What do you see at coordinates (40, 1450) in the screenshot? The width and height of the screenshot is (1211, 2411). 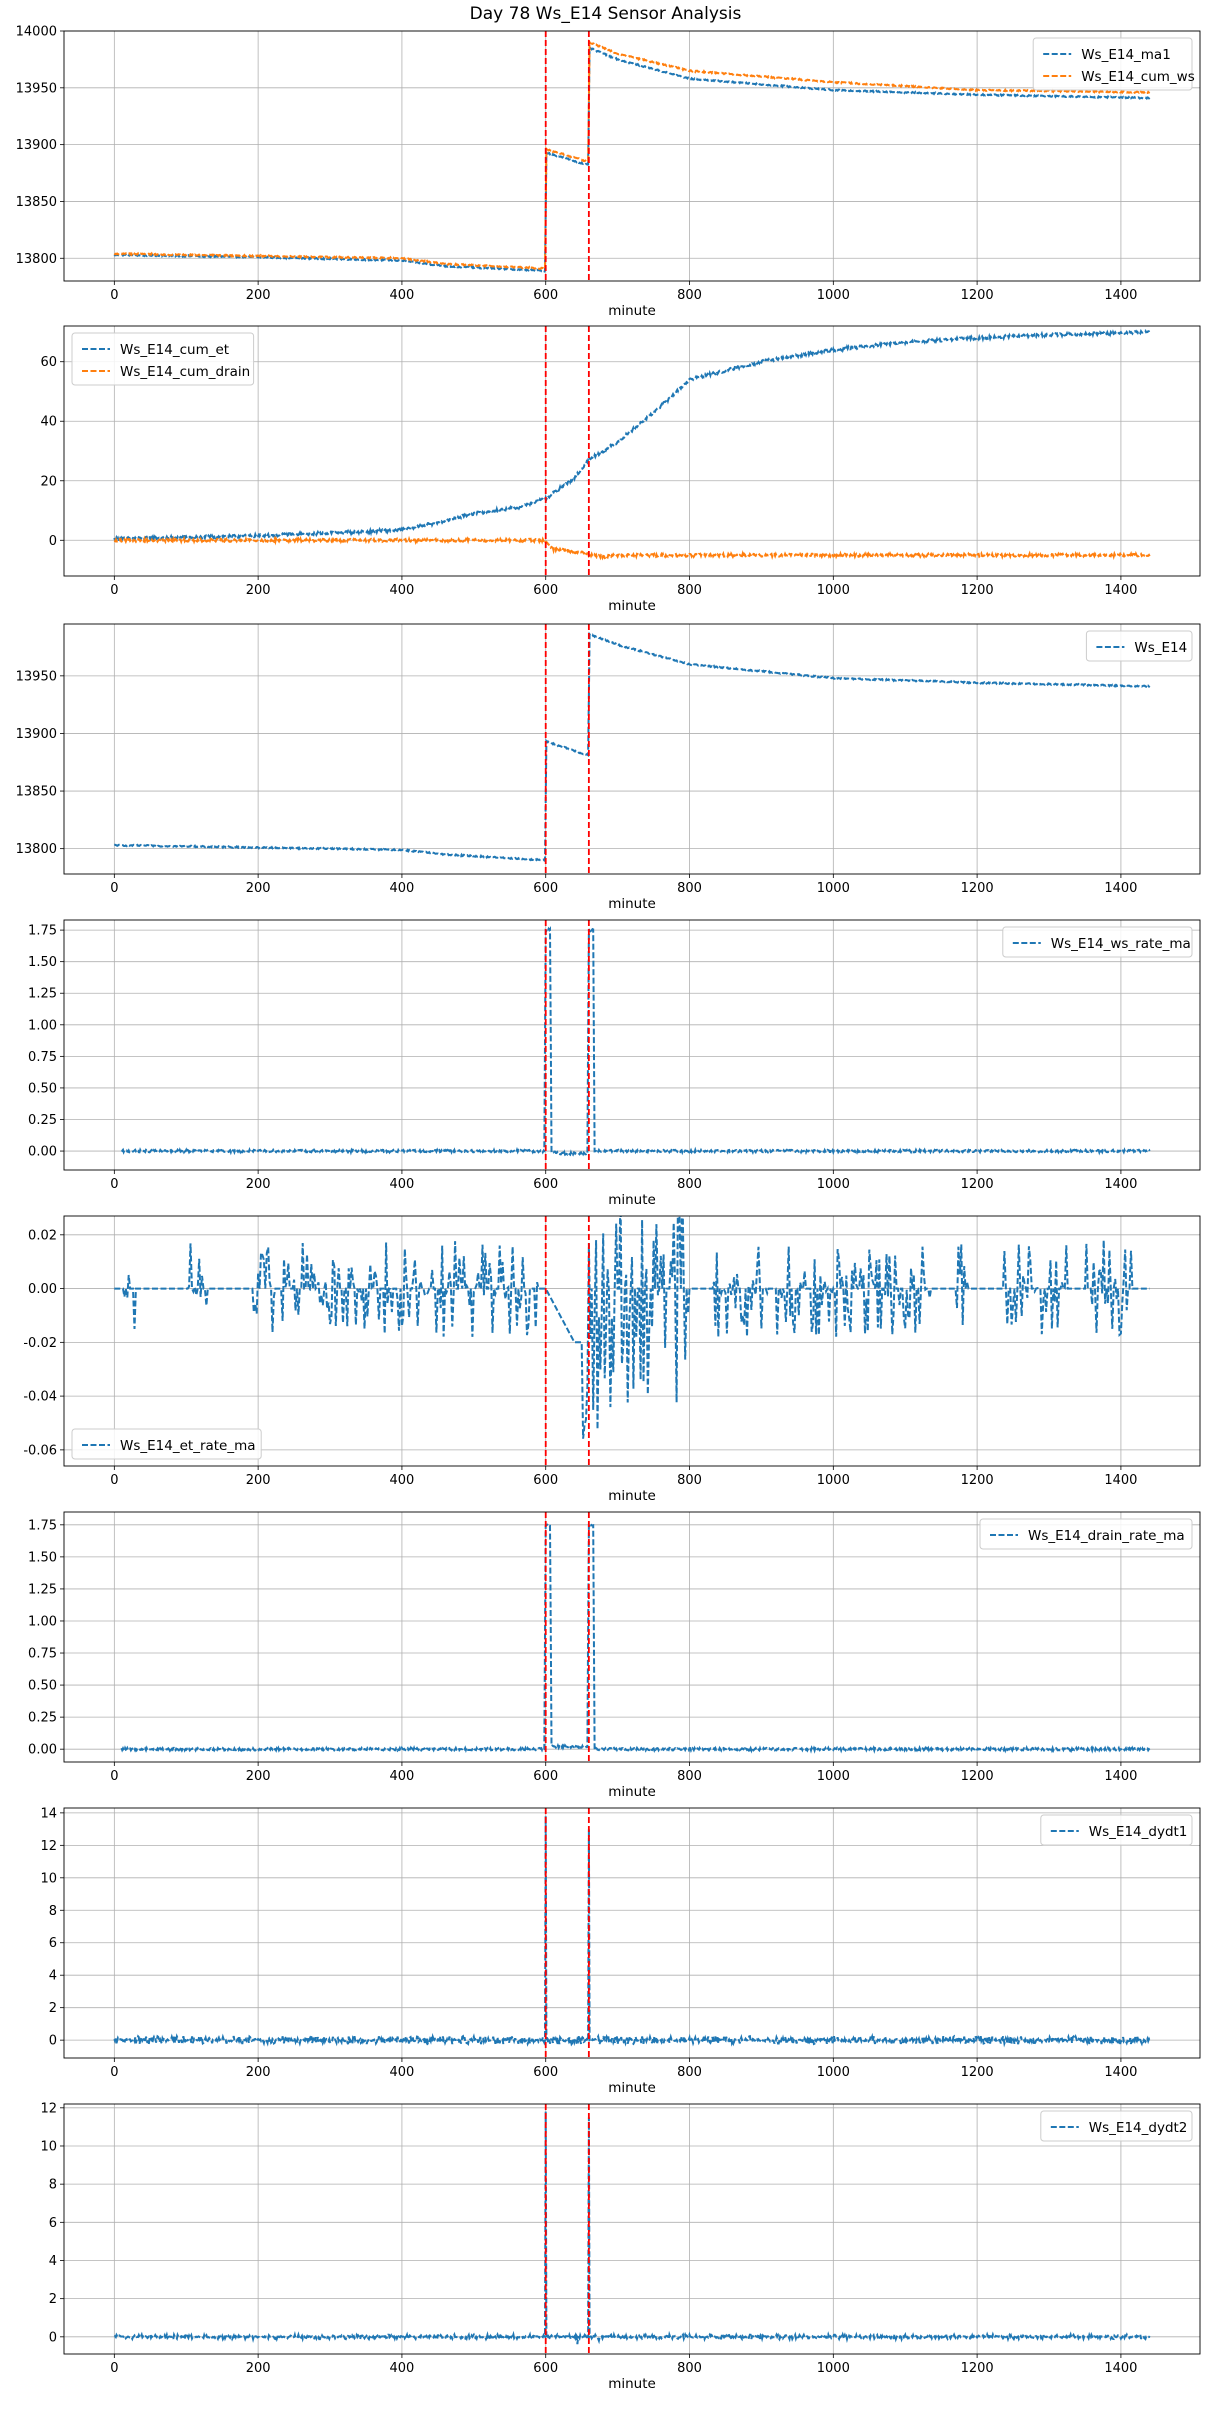 I see `y-tick-label: -0.06` at bounding box center [40, 1450].